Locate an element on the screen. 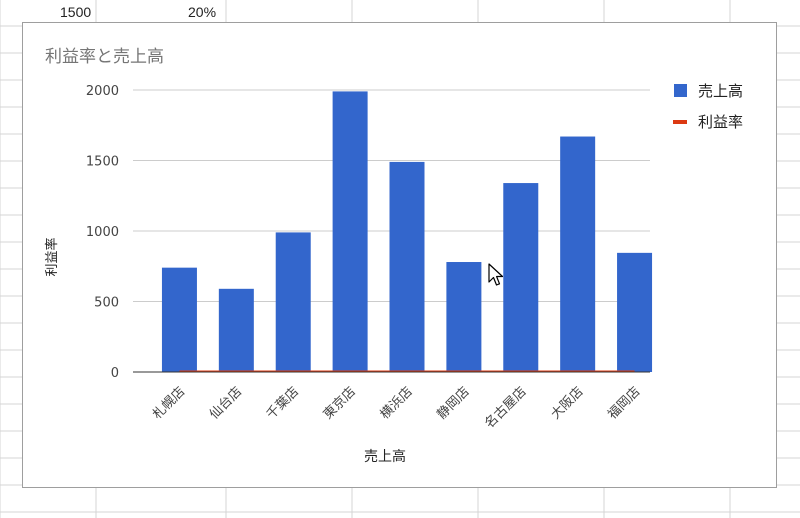 This screenshot has width=800, height=518. cell-value-b: 20% is located at coordinates (202, 12).